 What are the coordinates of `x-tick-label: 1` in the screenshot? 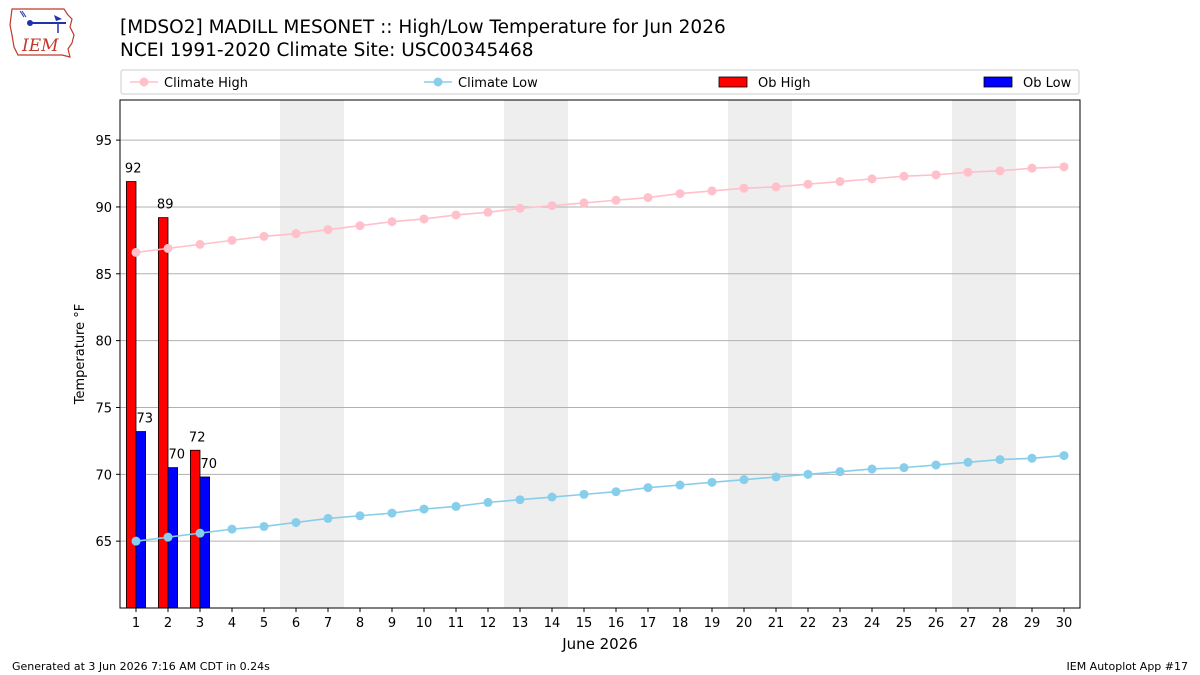 It's located at (136, 623).